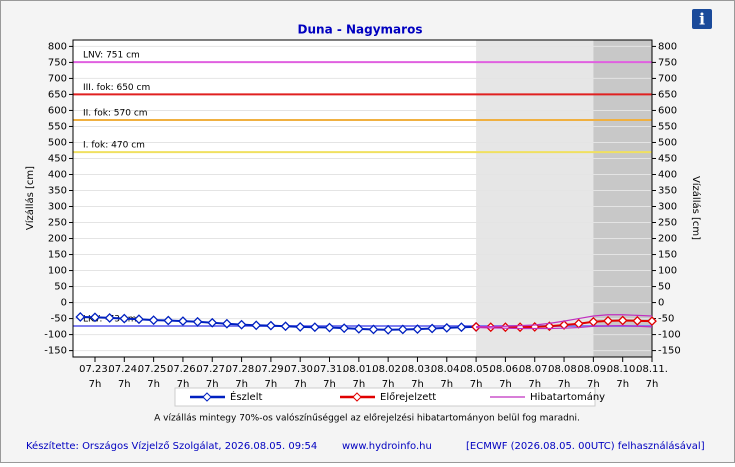 Image resolution: width=735 pixels, height=467 pixels. What do you see at coordinates (661, 303) in the screenshot?
I see `y2-tick-label: 0` at bounding box center [661, 303].